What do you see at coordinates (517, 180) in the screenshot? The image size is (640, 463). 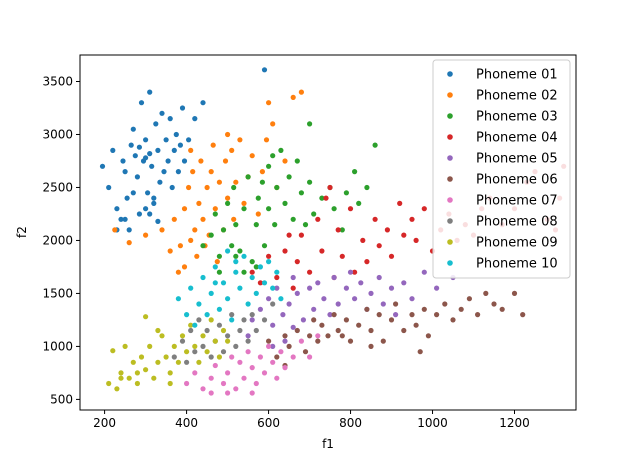 I see `legend-label: Phoneme 06` at bounding box center [517, 180].